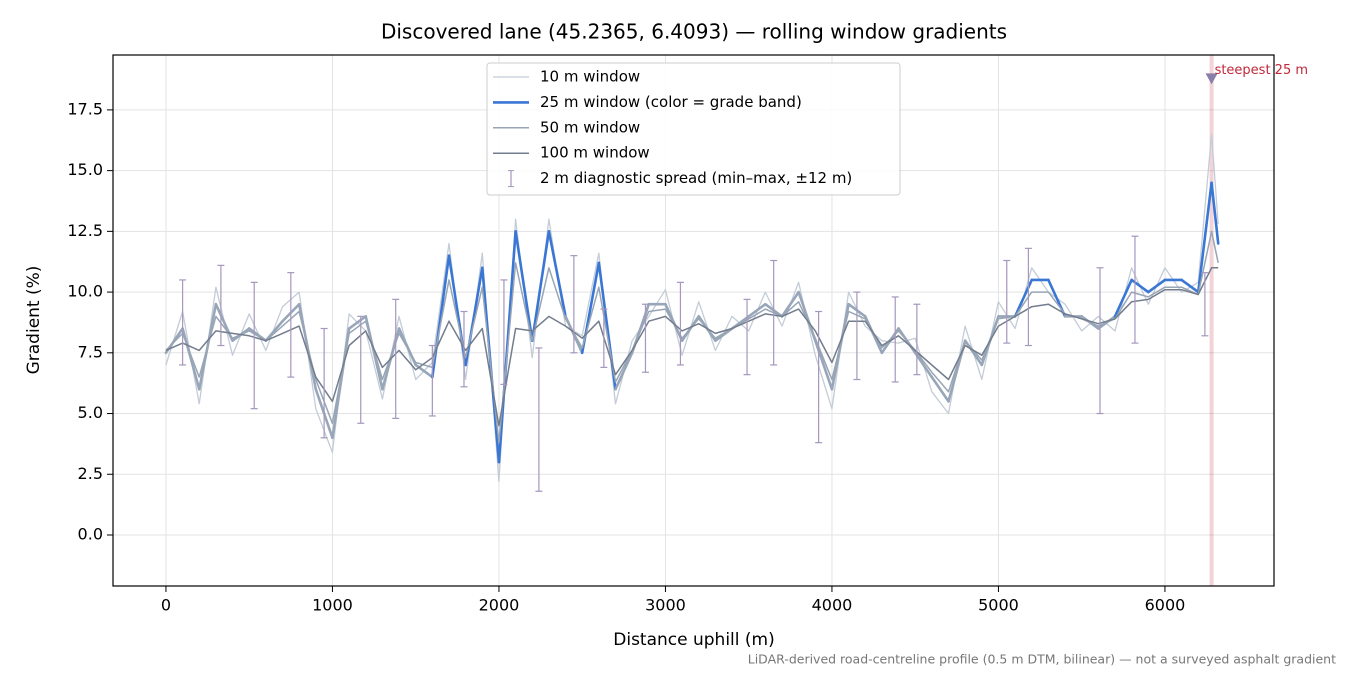 The width and height of the screenshot is (1350, 679). I want to click on x-tick-label: 1000, so click(332, 605).